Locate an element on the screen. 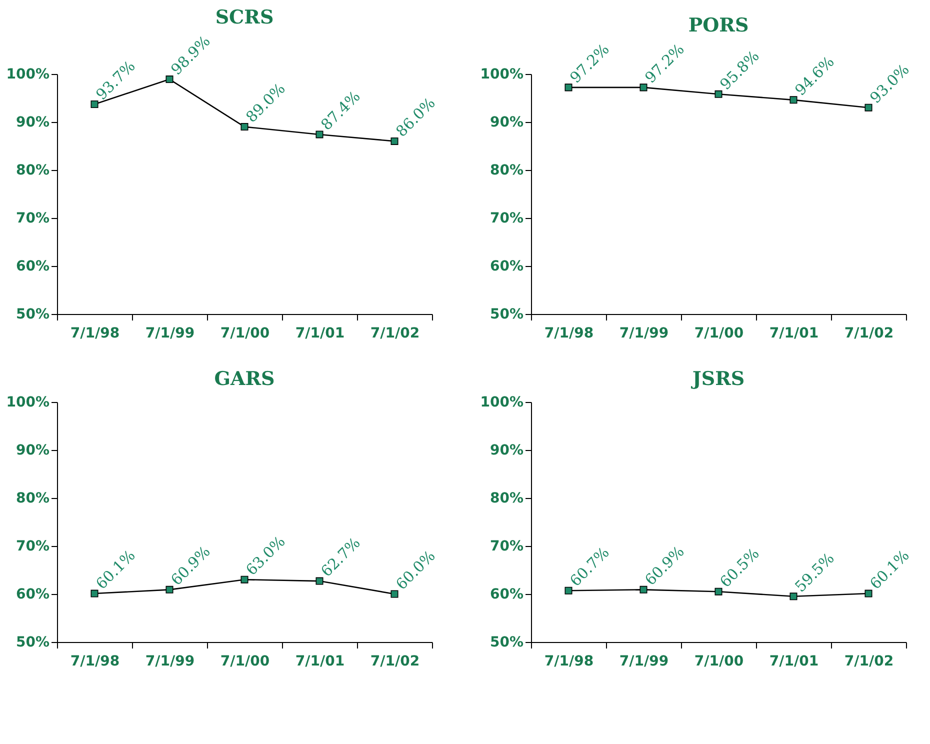 The height and width of the screenshot is (744, 930). chart-title: SCRS is located at coordinates (244, 17).